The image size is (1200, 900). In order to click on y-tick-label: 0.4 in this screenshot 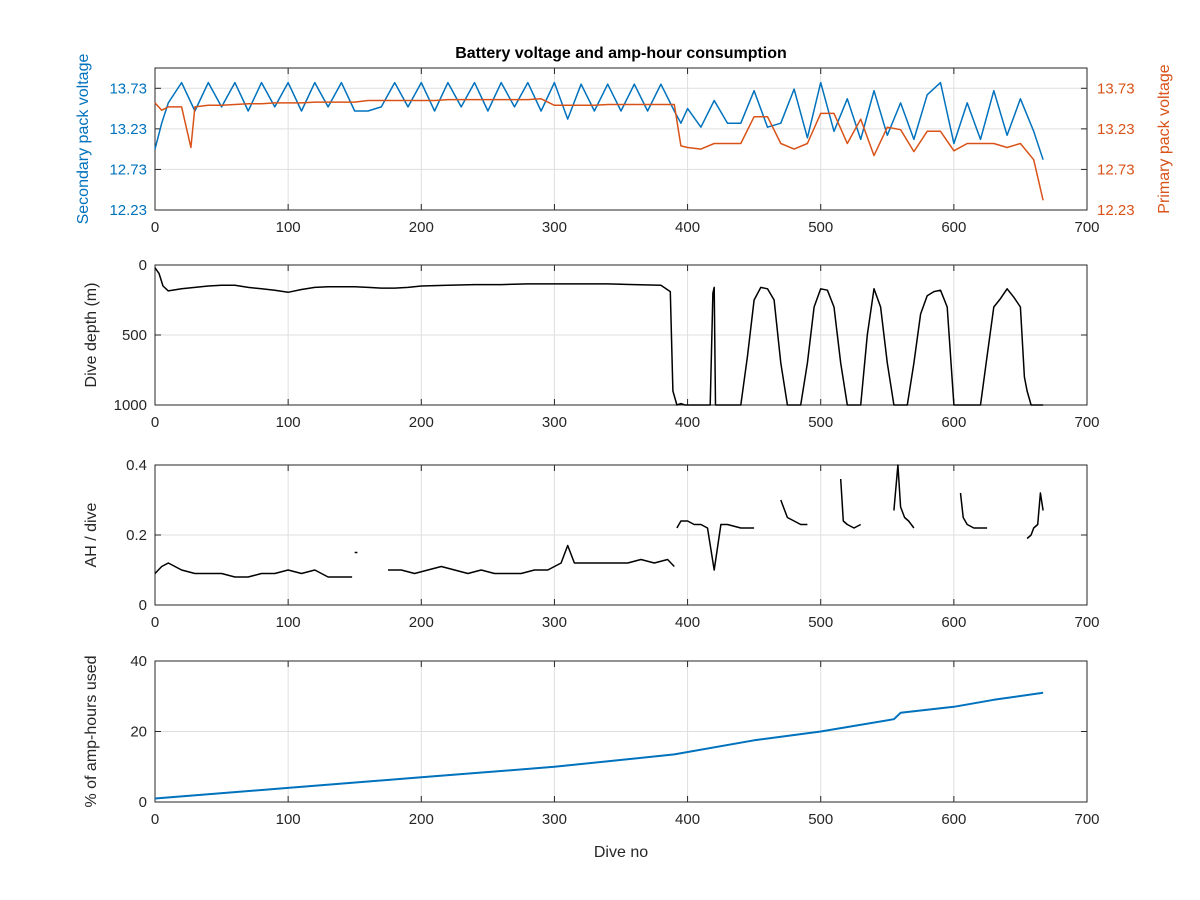, I will do `click(136, 465)`.